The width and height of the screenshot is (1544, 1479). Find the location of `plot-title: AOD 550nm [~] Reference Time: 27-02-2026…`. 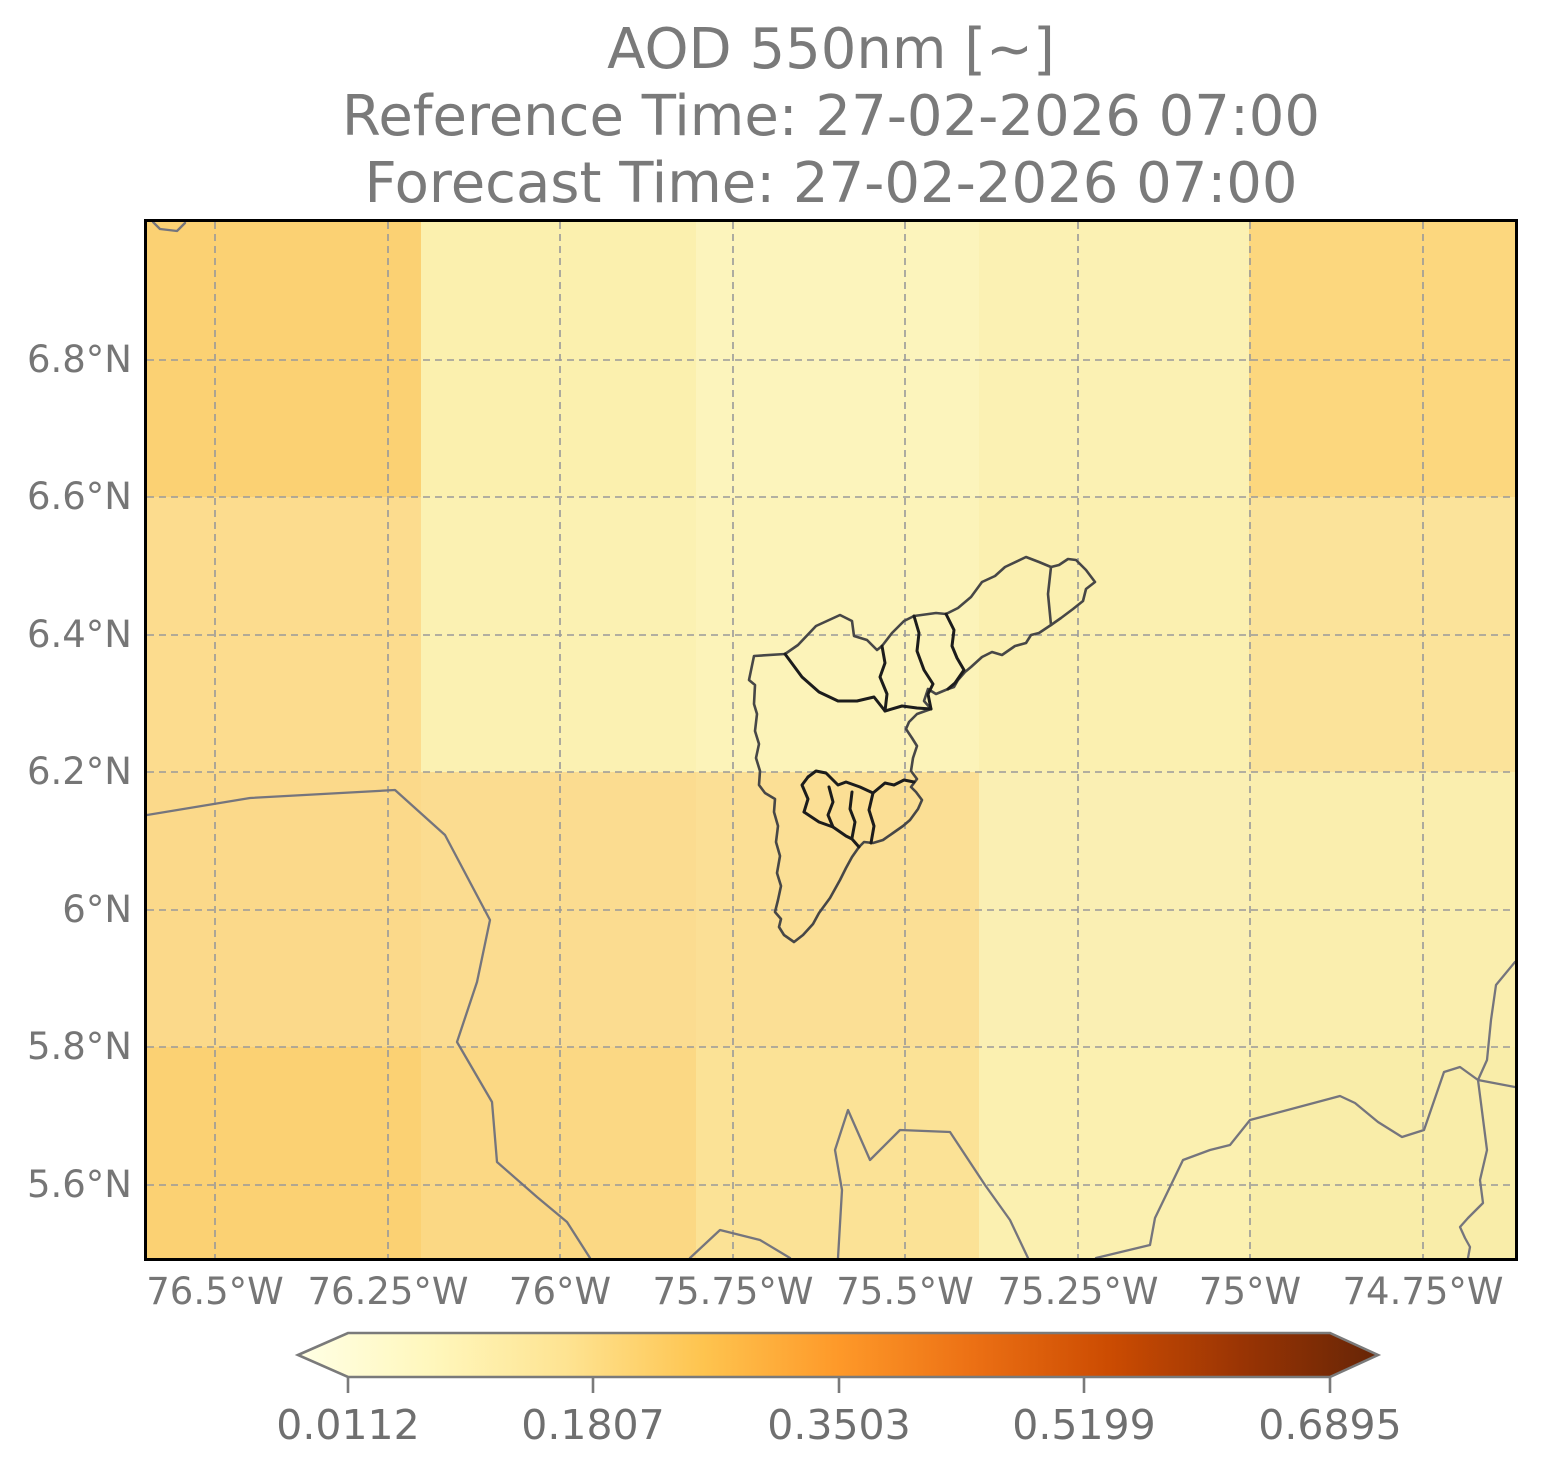

plot-title: AOD 550nm [~] Reference Time: 27-02-2026… is located at coordinates (831, 116).